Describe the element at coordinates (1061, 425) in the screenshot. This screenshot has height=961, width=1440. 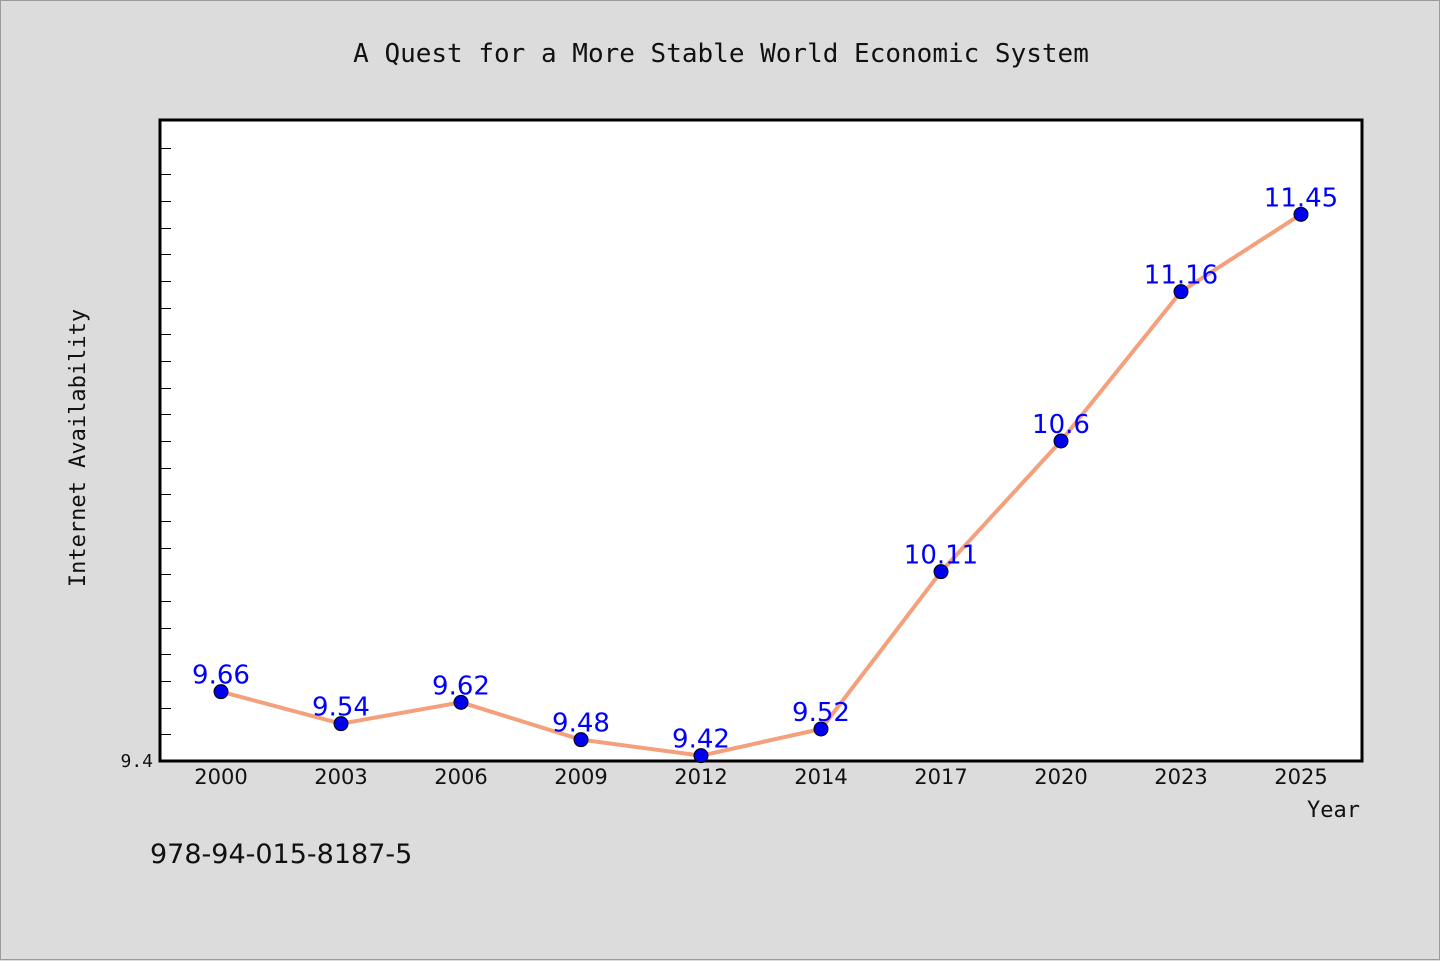
I see `data-label: 10.6` at that location.